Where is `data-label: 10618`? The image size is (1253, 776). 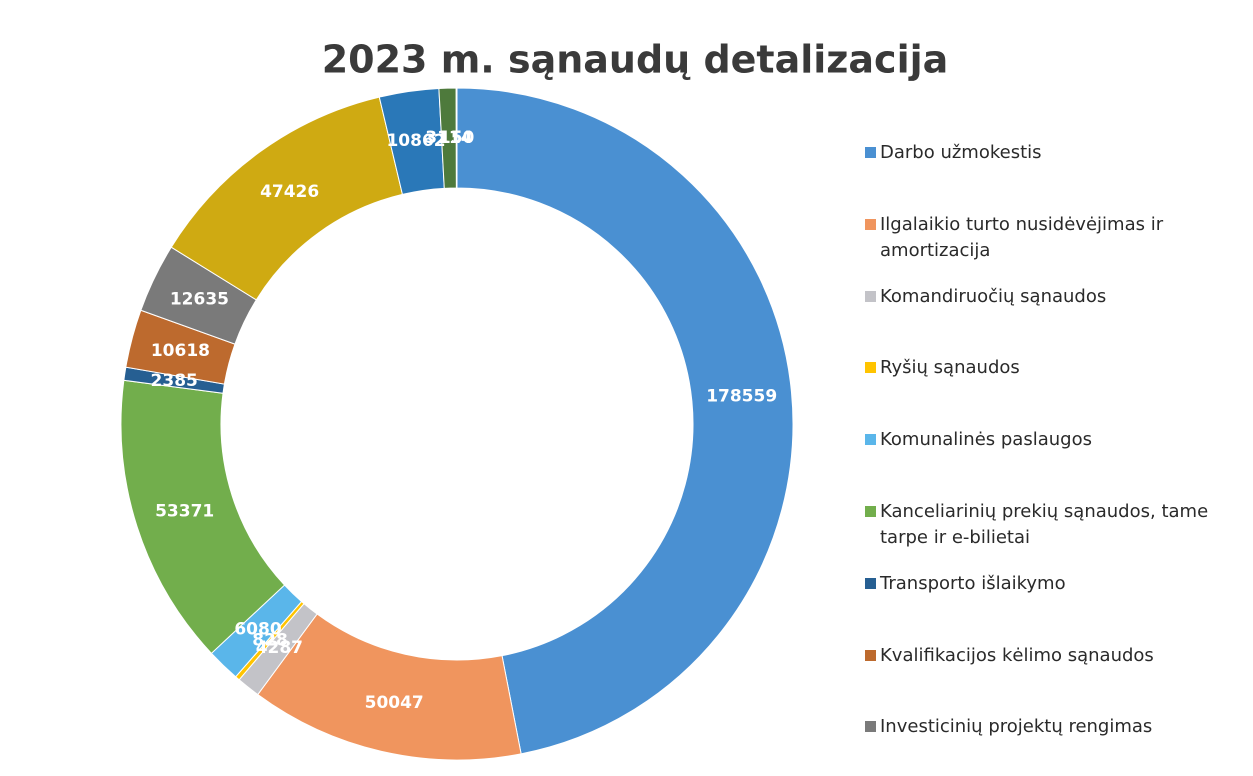 data-label: 10618 is located at coordinates (180, 351).